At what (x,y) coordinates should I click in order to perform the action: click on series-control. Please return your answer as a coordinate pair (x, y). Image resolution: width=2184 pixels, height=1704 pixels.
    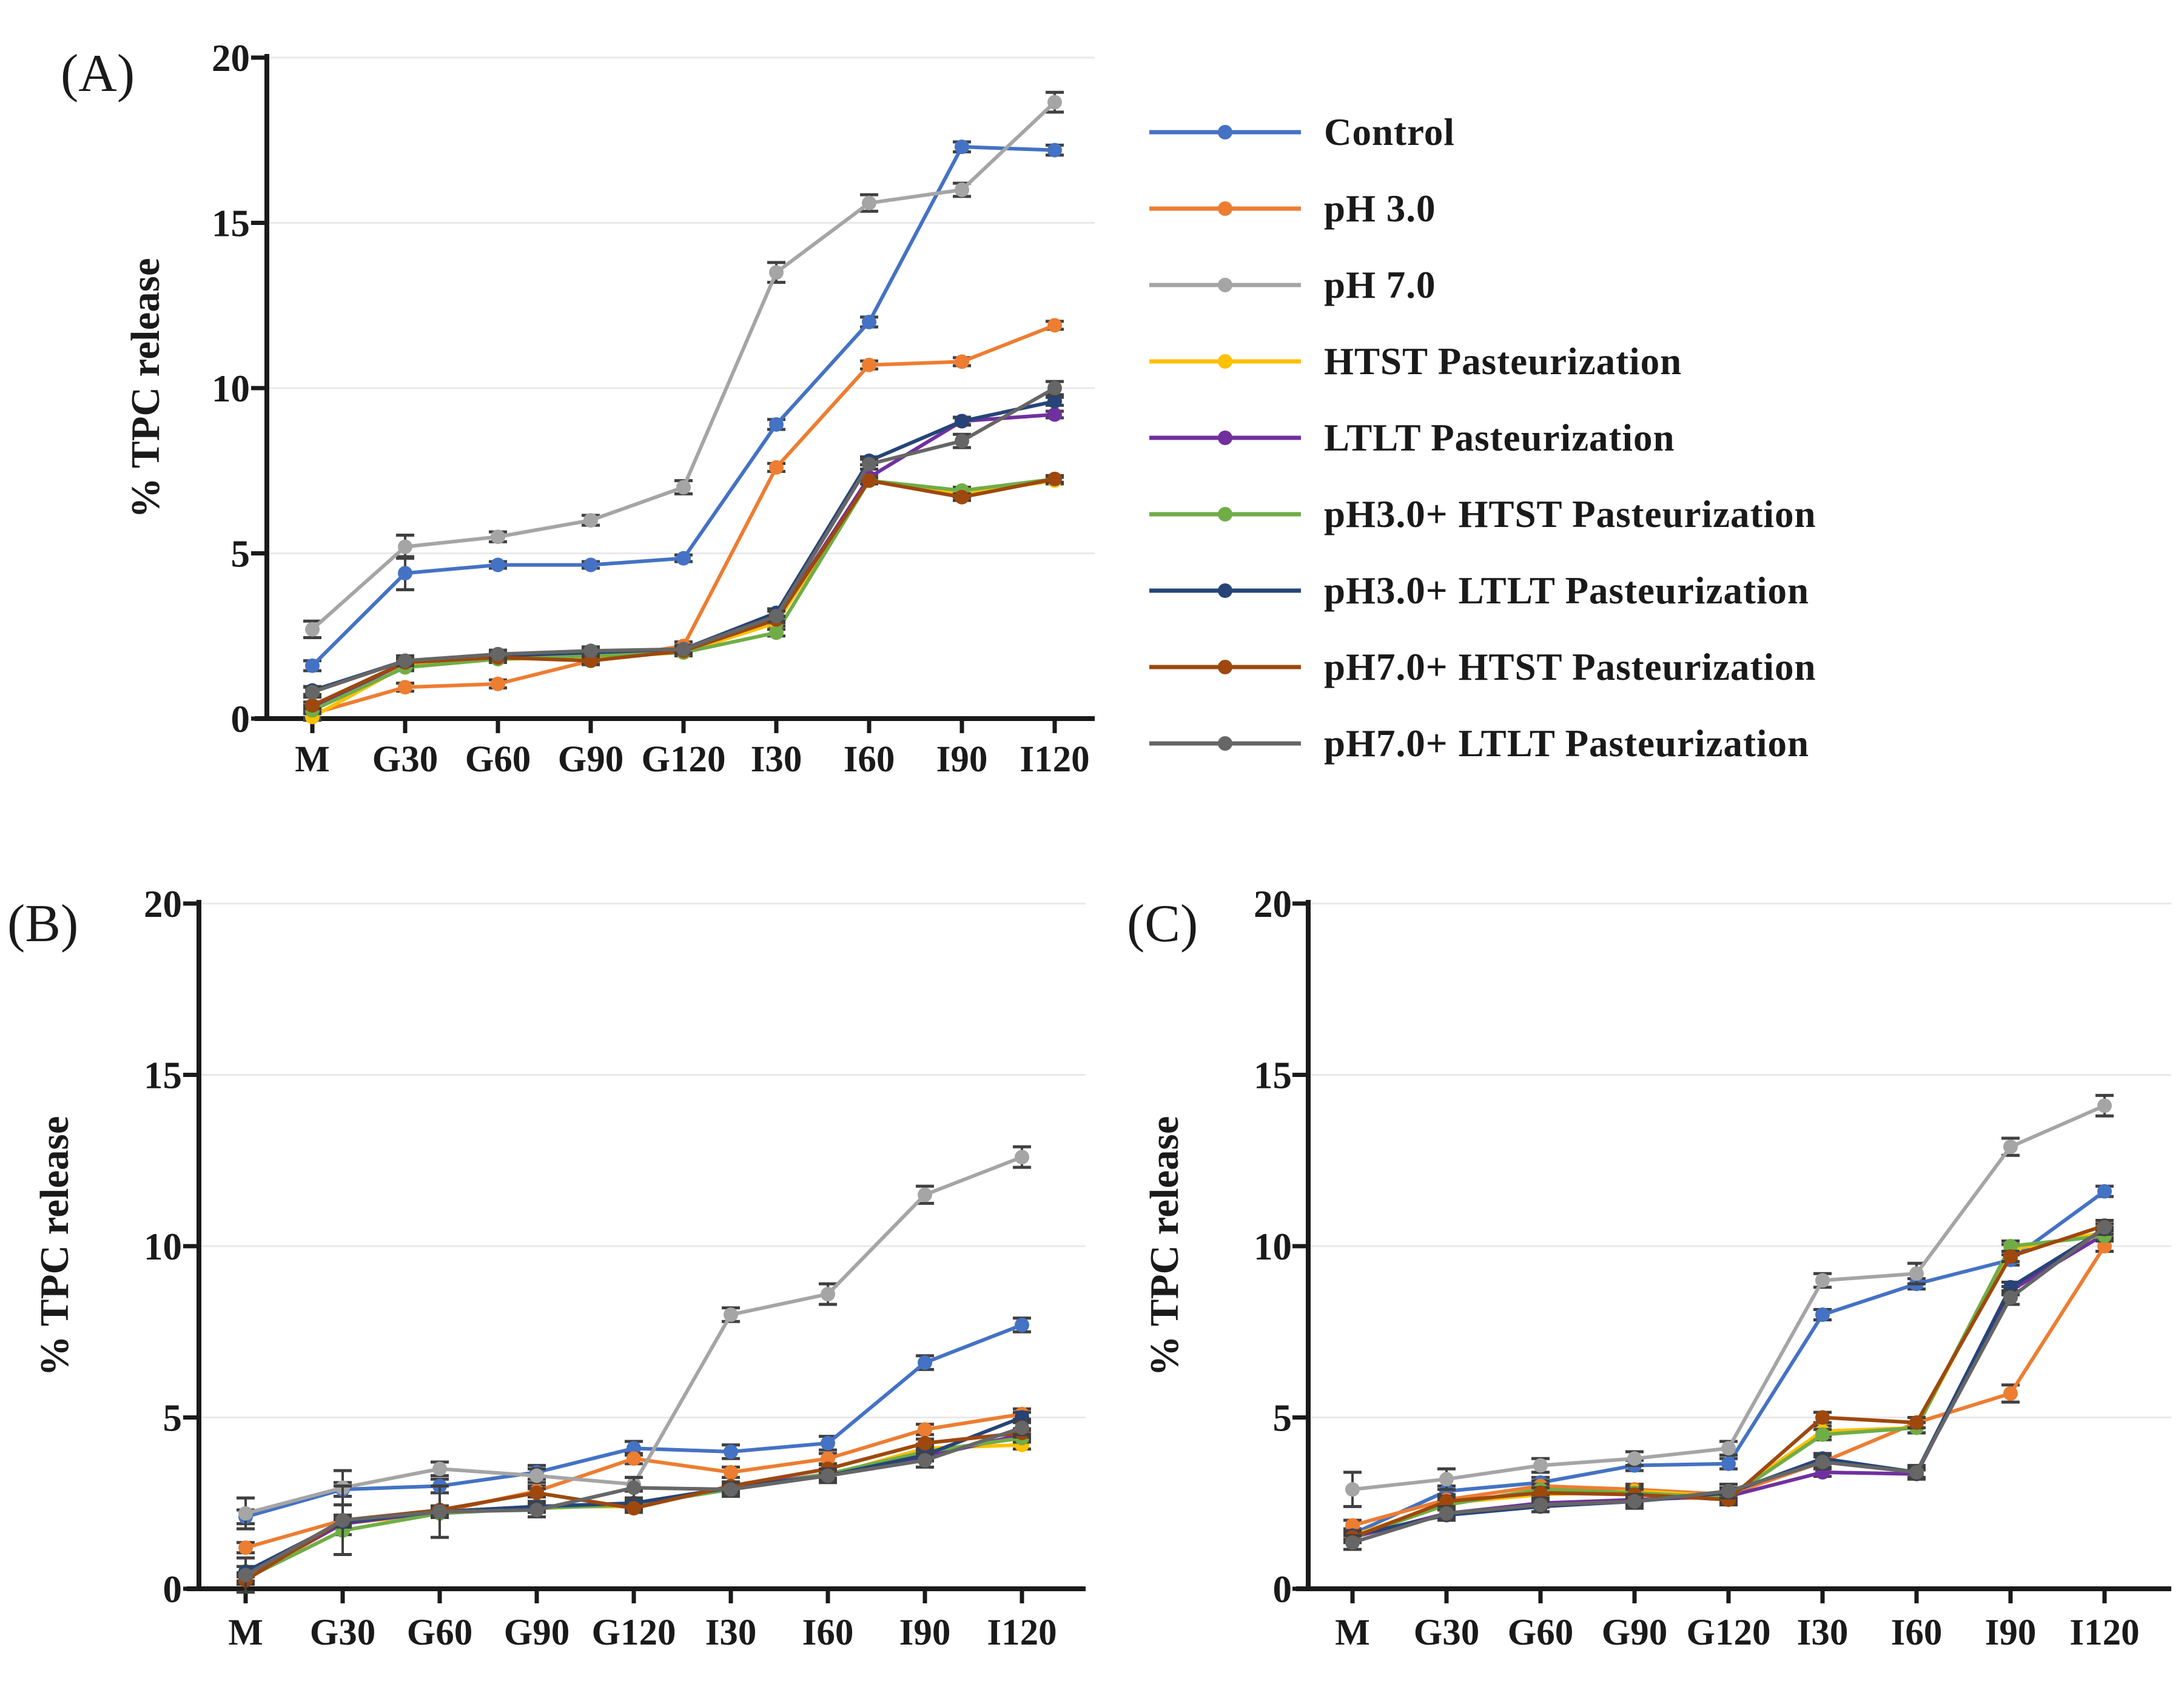
    Looking at the image, I should click on (683, 406).